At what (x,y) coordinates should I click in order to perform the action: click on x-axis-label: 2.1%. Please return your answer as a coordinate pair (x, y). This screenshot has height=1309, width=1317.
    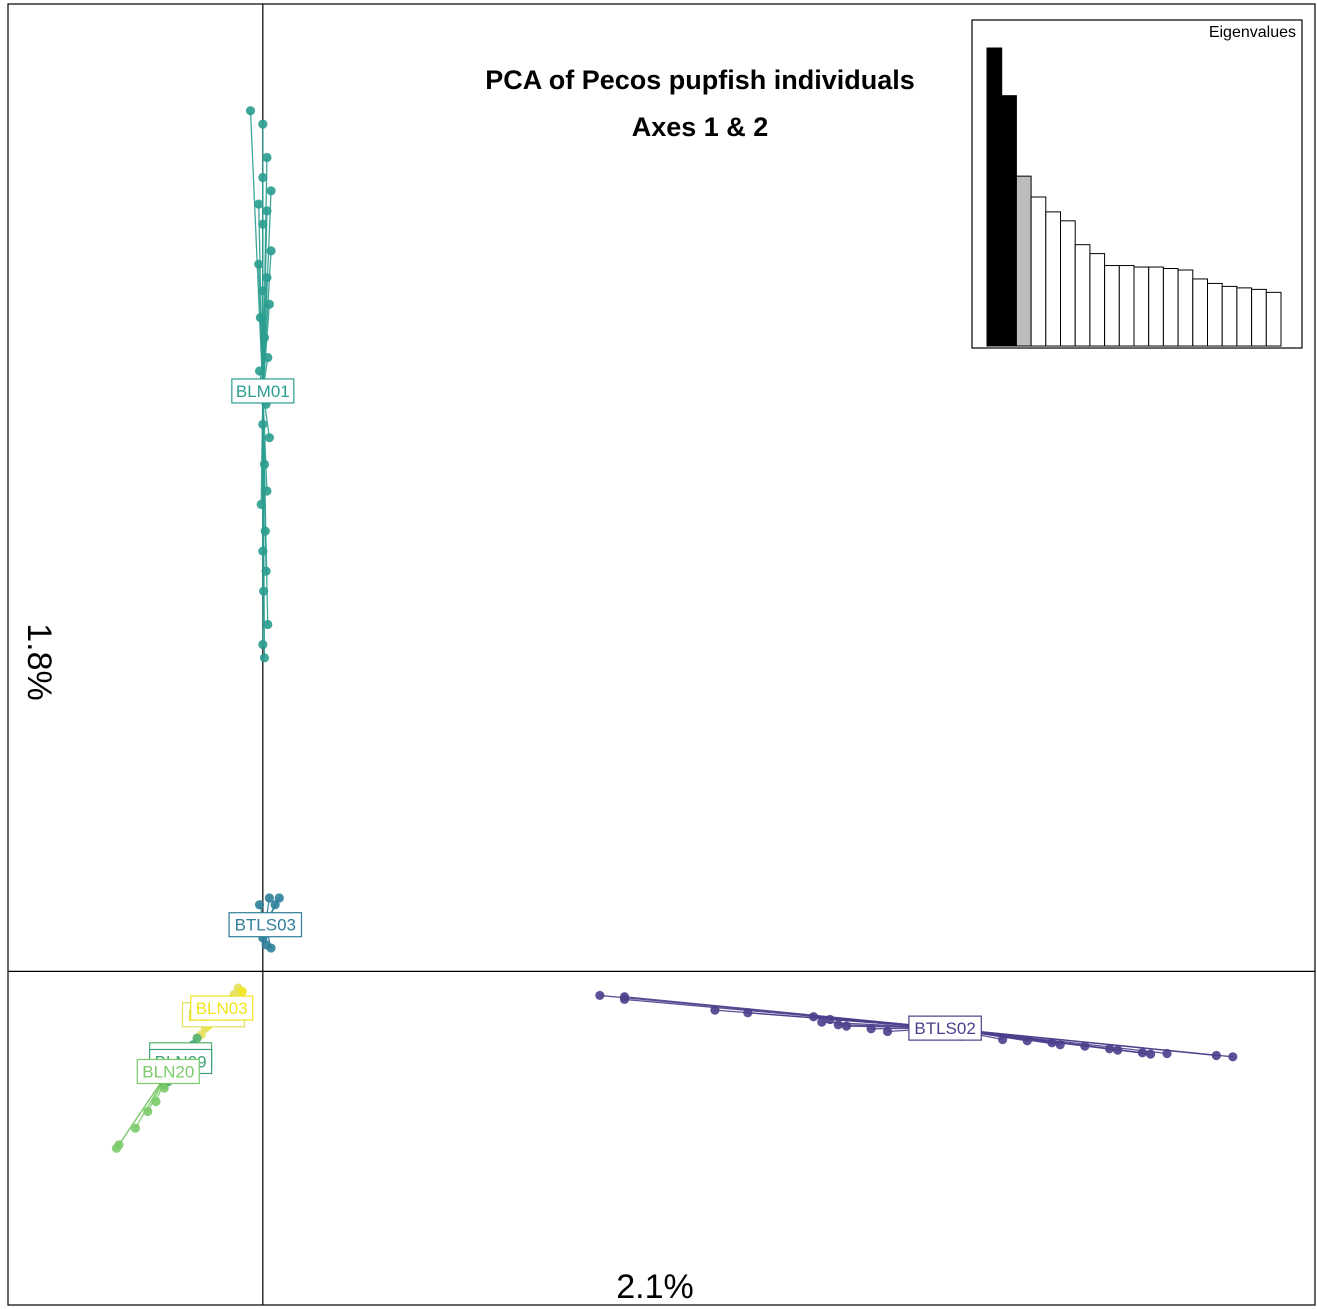
    Looking at the image, I should click on (655, 1287).